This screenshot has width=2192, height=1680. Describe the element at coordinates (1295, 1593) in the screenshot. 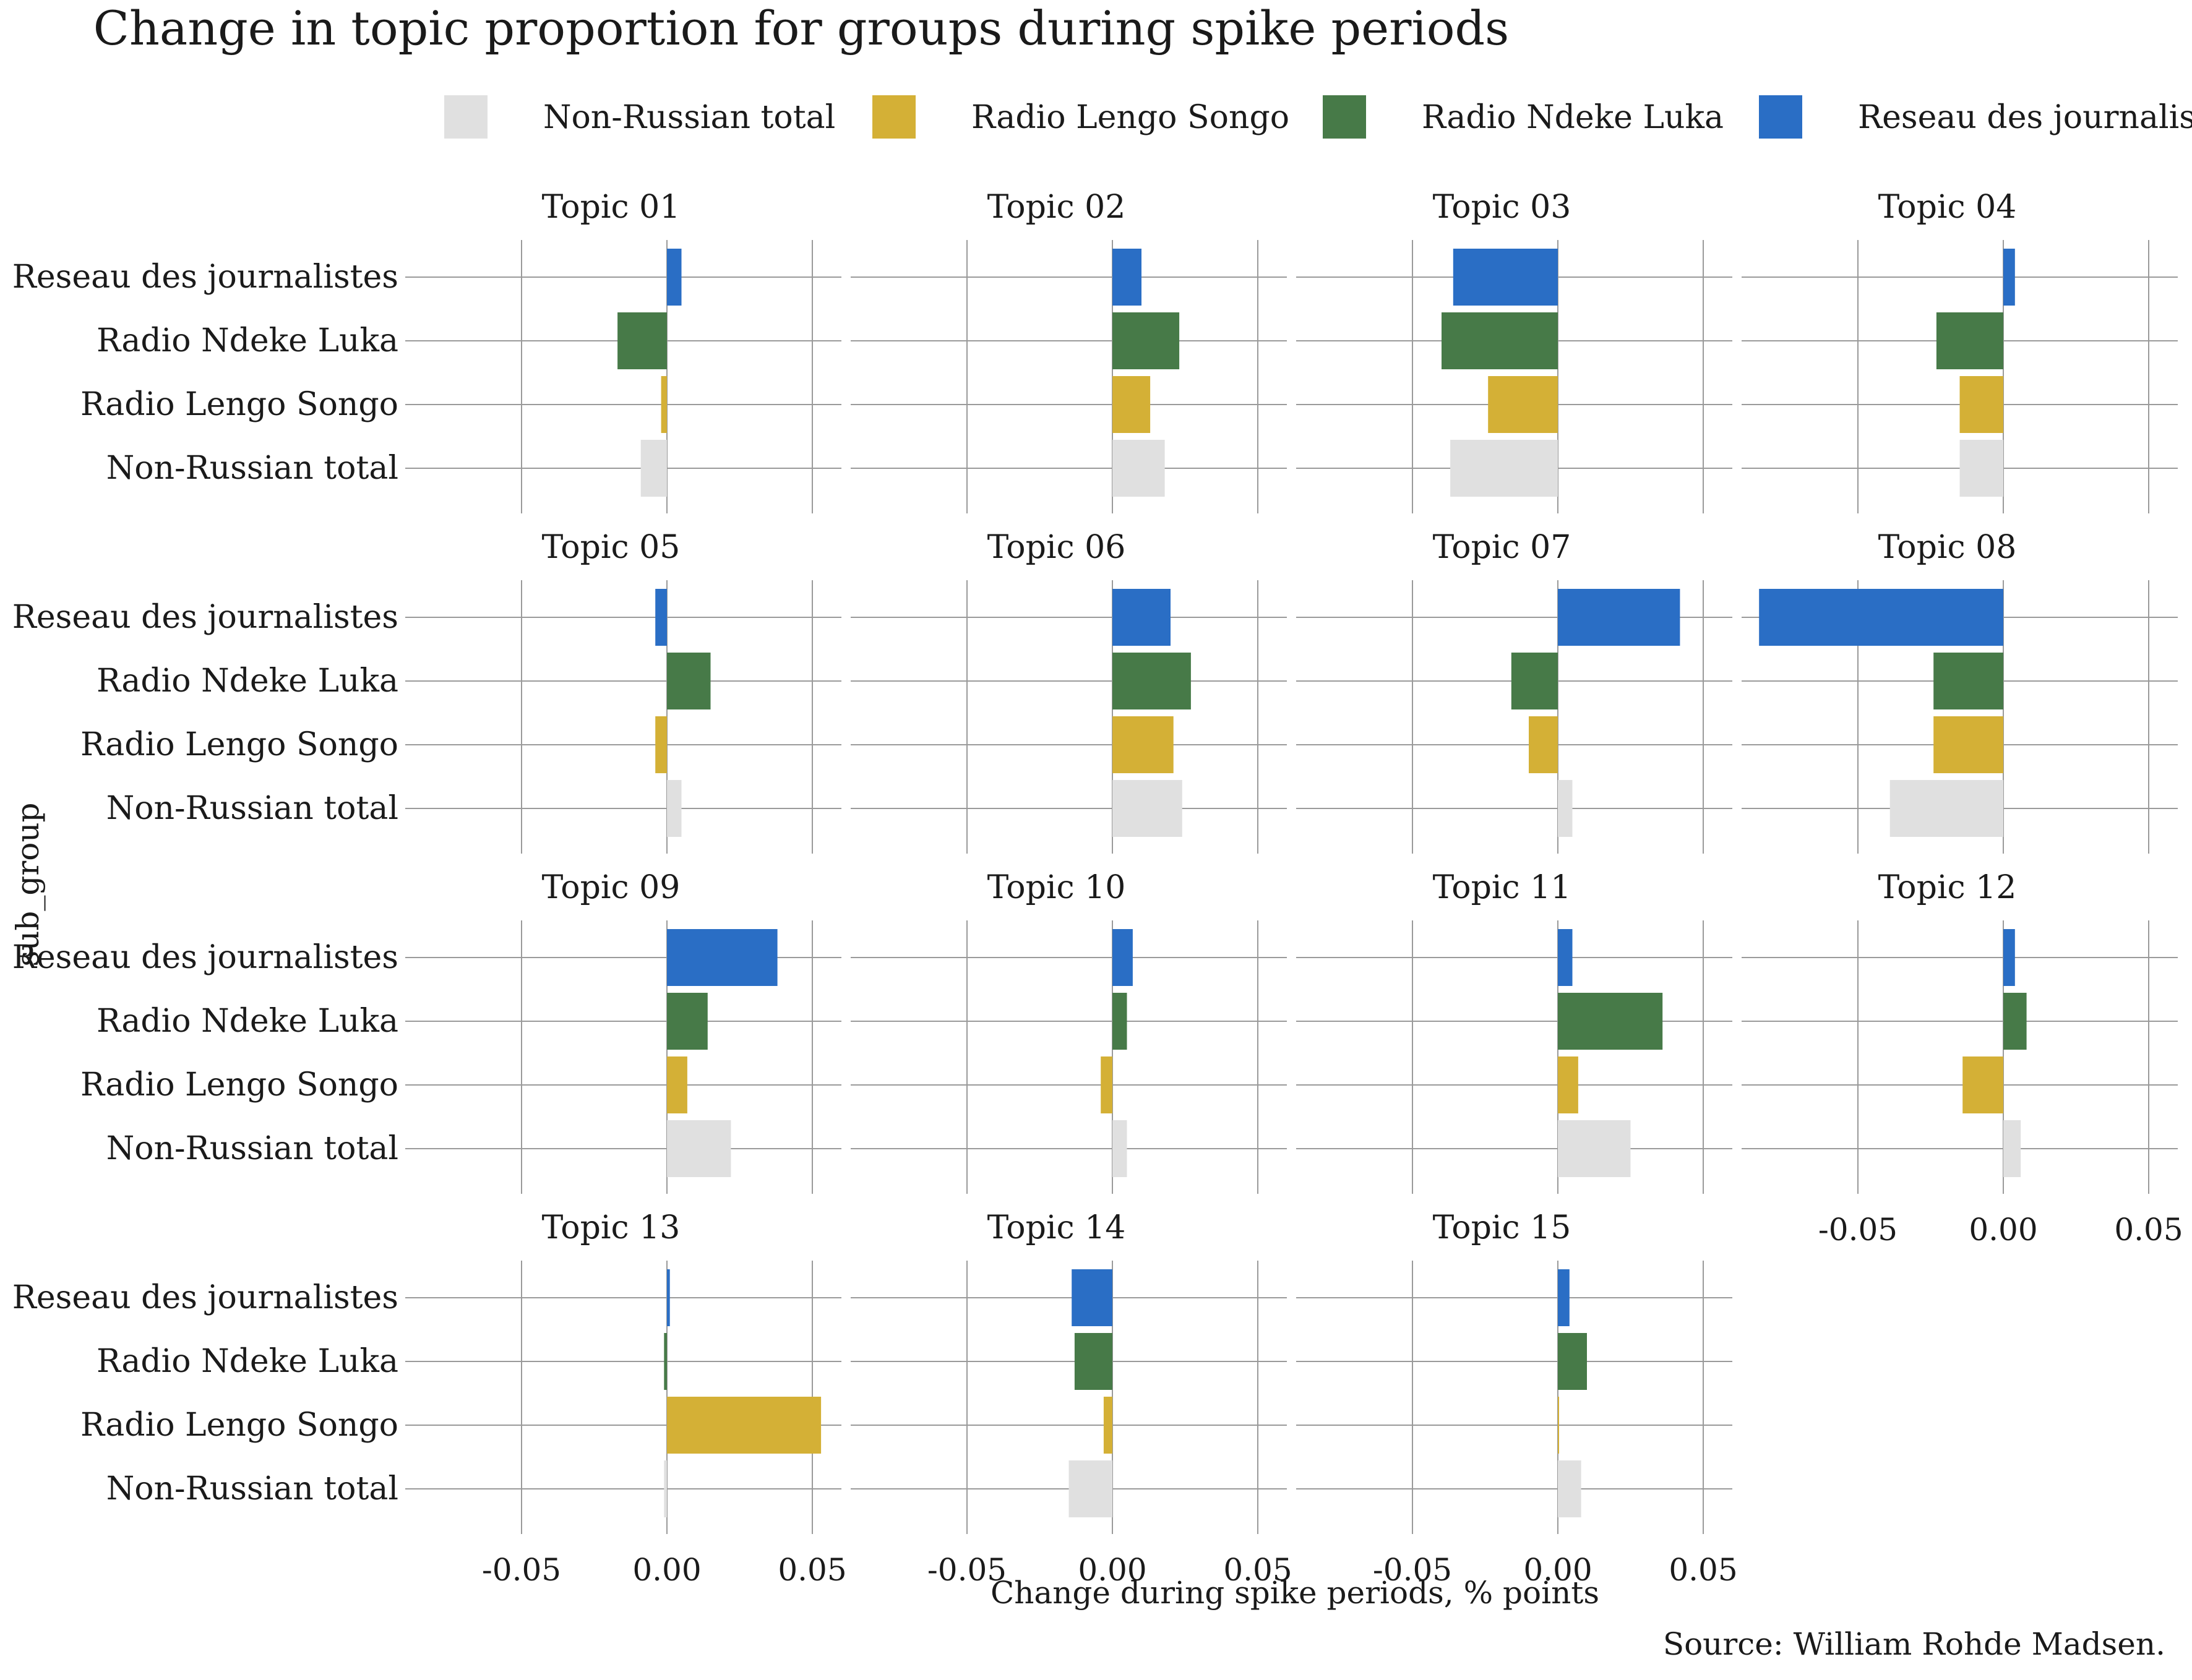

I see `x-axis-title: Change during spike periods, % points` at that location.